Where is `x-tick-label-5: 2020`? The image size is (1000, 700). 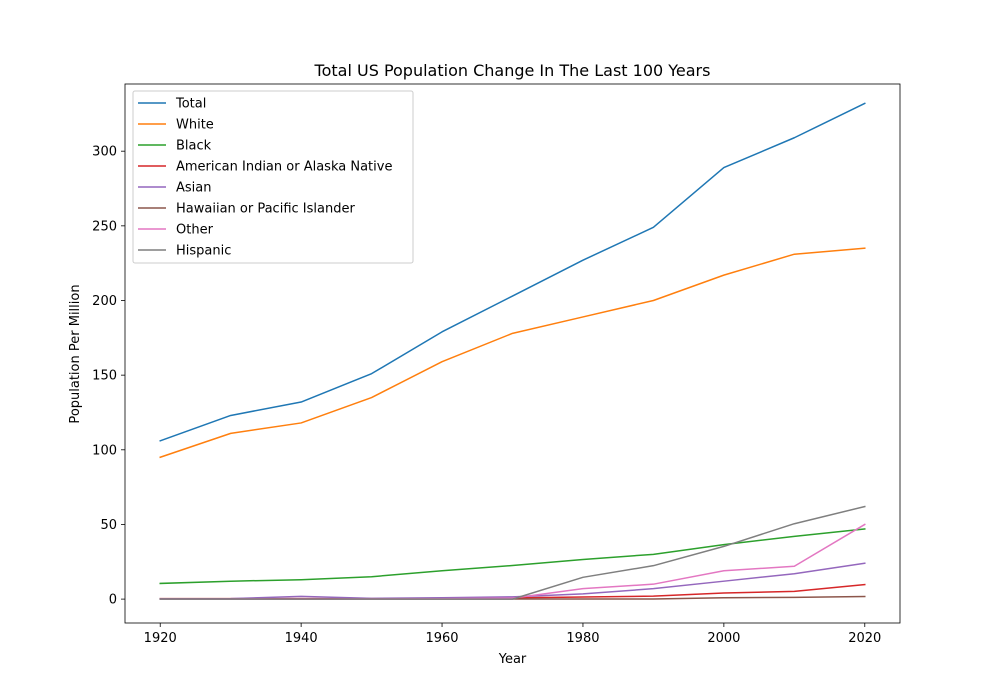 x-tick-label-5: 2020 is located at coordinates (864, 638).